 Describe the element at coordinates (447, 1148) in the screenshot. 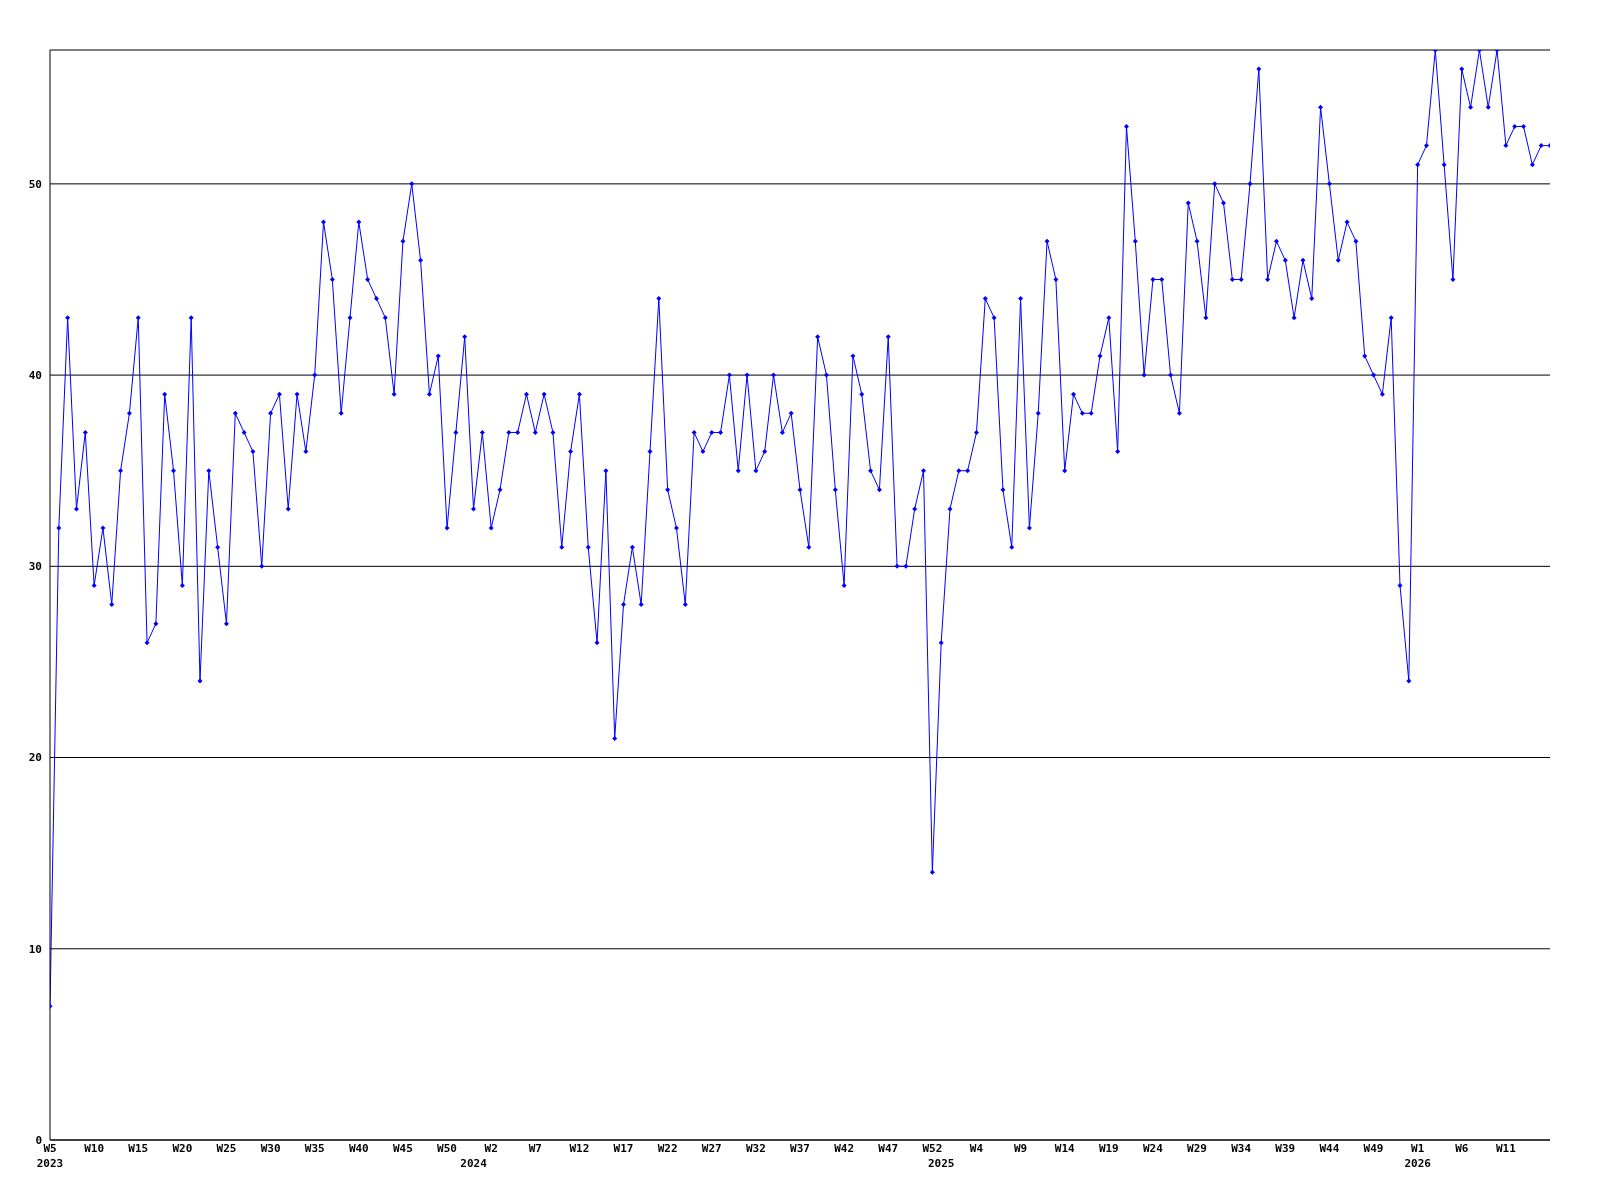

I see `x-tick-label: W50` at that location.